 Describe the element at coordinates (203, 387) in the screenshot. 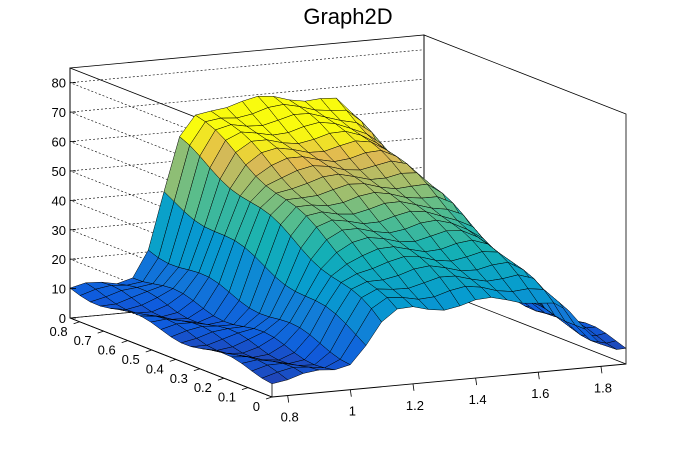

I see `y-tick-label: 0.2` at that location.